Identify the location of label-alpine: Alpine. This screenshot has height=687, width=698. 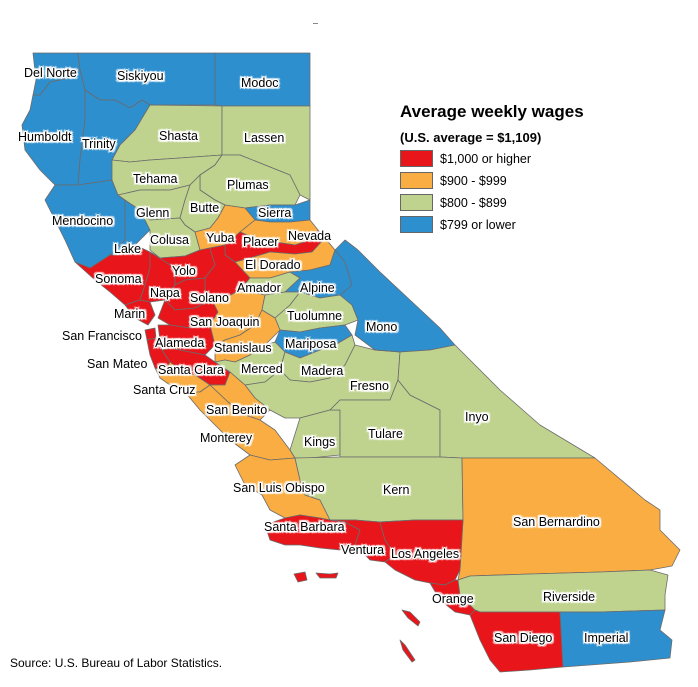
(317, 288).